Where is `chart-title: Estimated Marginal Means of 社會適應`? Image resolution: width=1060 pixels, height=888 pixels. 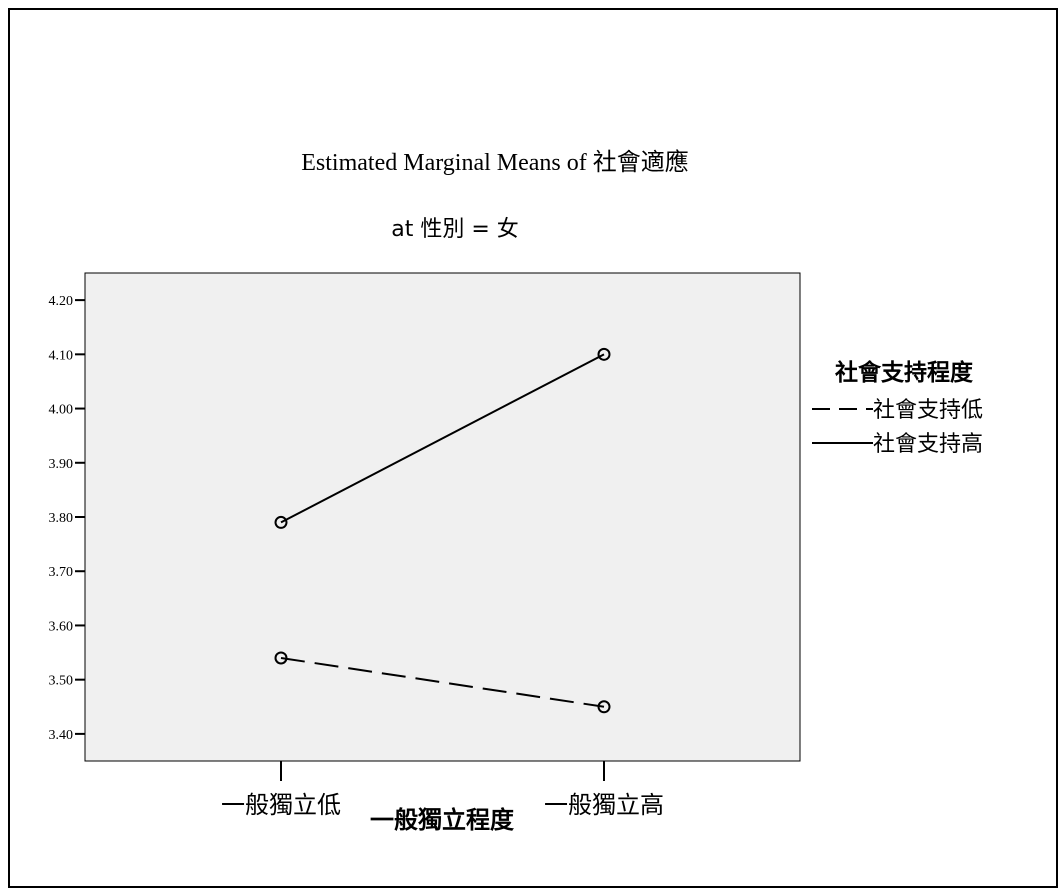 chart-title: Estimated Marginal Means of 社會適應 is located at coordinates (495, 162).